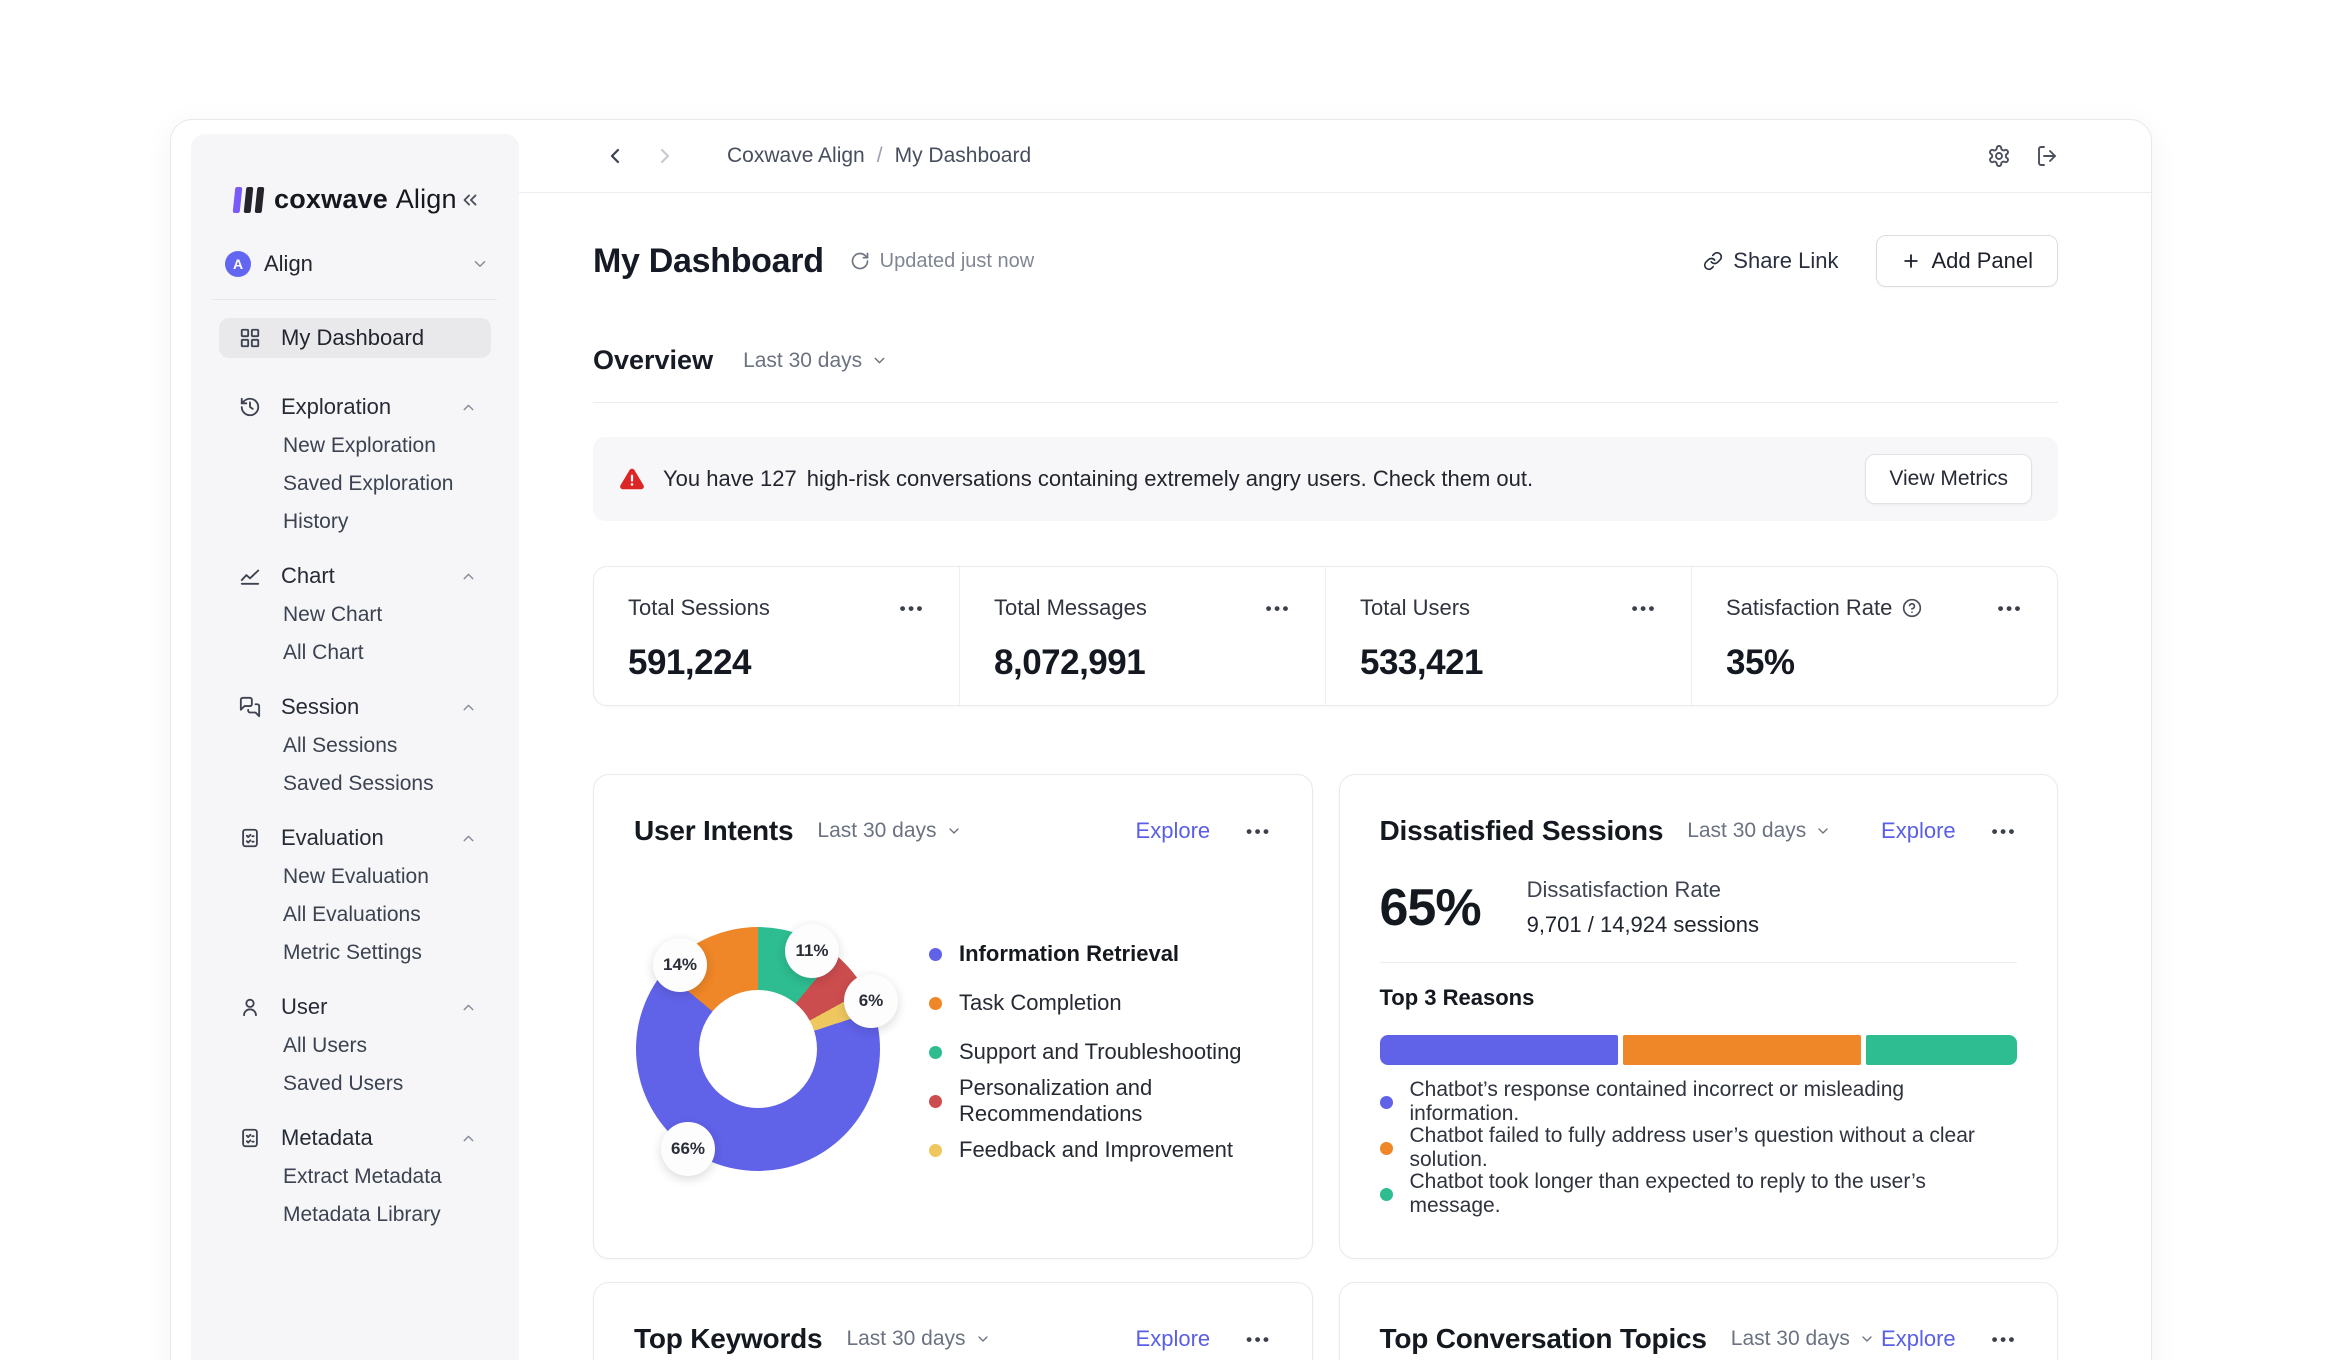  What do you see at coordinates (1120, 1100) in the screenshot?
I see `legend-item-personalization-recommendations: Personalization and Recommendations` at bounding box center [1120, 1100].